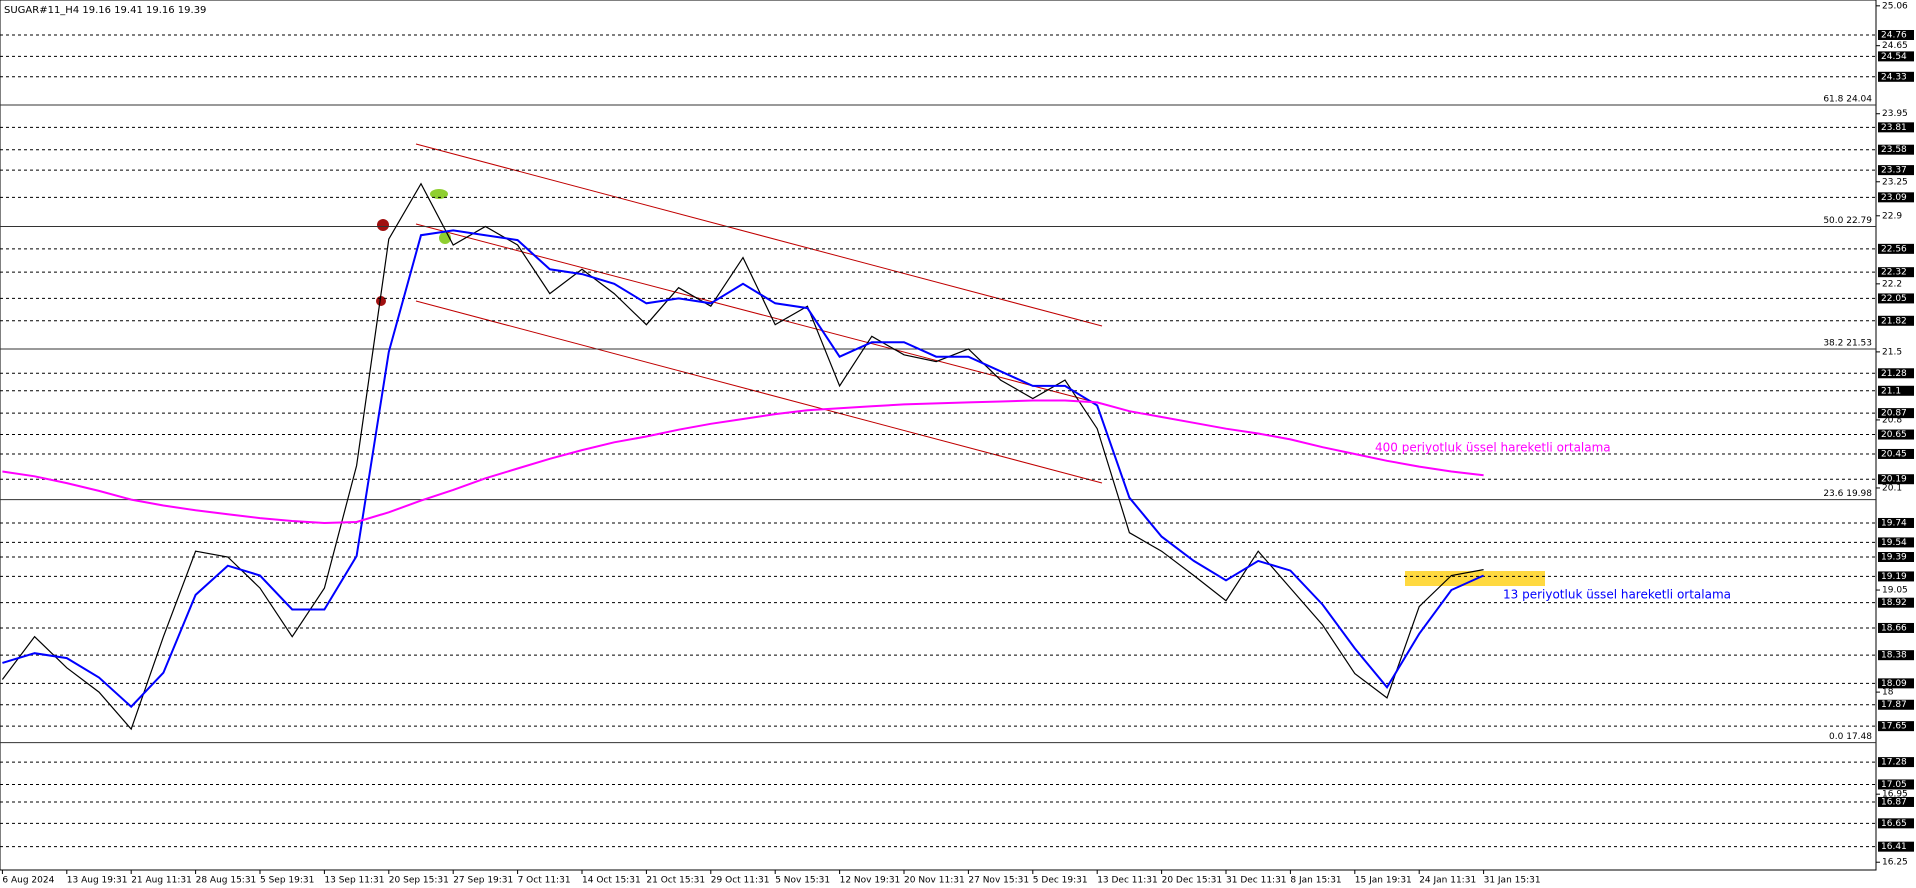 Image resolution: width=1916 pixels, height=888 pixels. What do you see at coordinates (1895, 46) in the screenshot?
I see `y-tick-label: 24.65` at bounding box center [1895, 46].